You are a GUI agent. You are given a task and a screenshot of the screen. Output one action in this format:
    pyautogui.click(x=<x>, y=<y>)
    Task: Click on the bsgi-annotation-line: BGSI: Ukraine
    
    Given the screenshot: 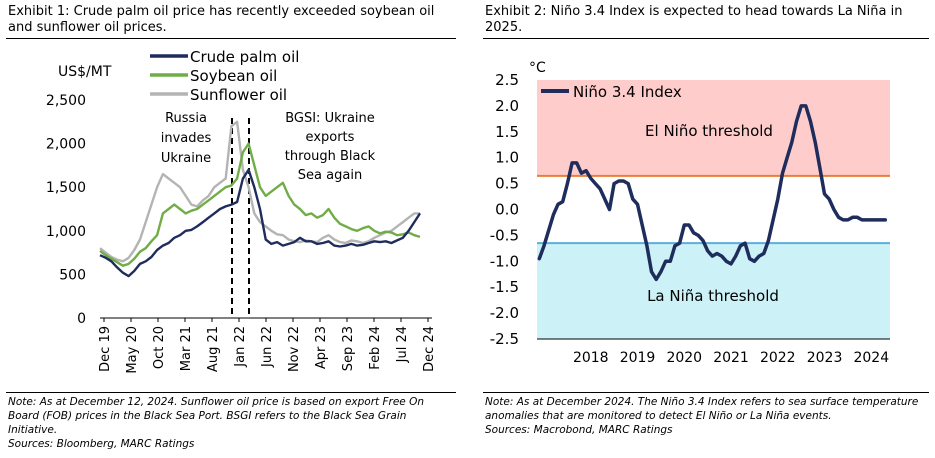 What is the action you would take?
    pyautogui.click(x=330, y=118)
    